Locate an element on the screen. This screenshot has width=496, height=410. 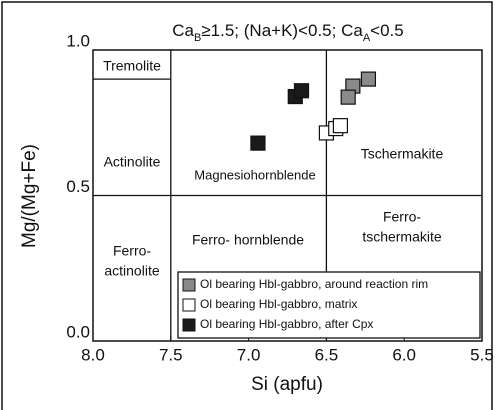
x-tick-label: 8.0 is located at coordinates (93, 354).